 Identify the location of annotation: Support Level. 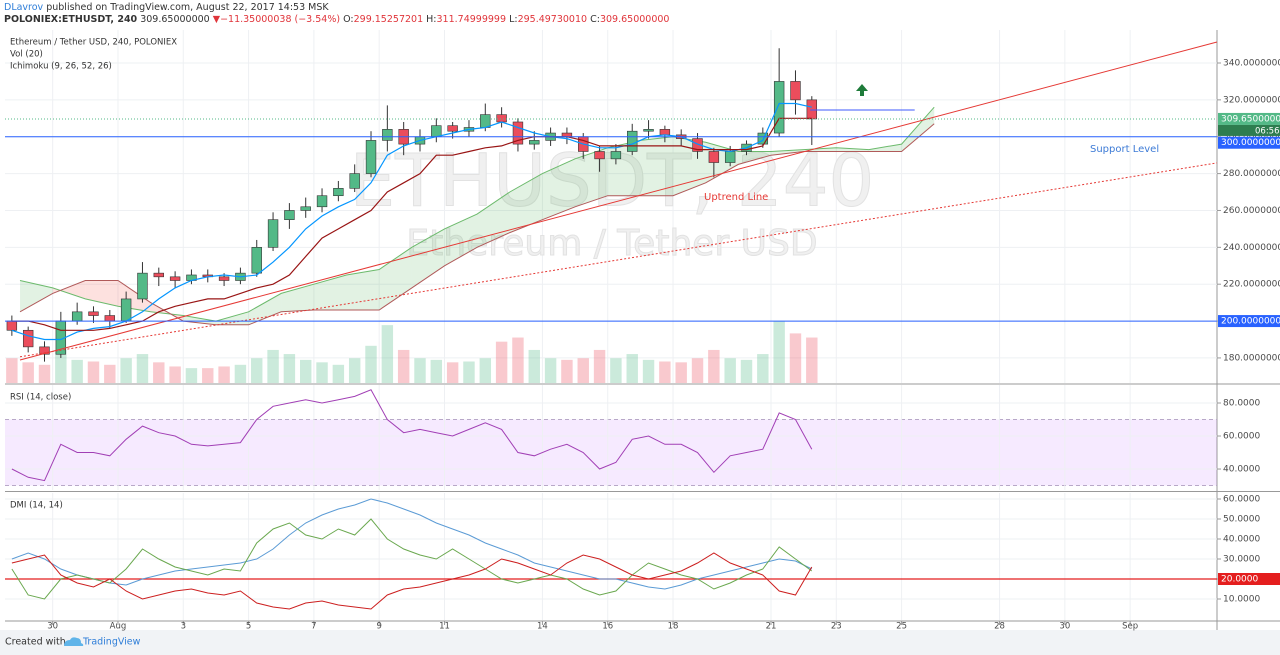
(1124, 149).